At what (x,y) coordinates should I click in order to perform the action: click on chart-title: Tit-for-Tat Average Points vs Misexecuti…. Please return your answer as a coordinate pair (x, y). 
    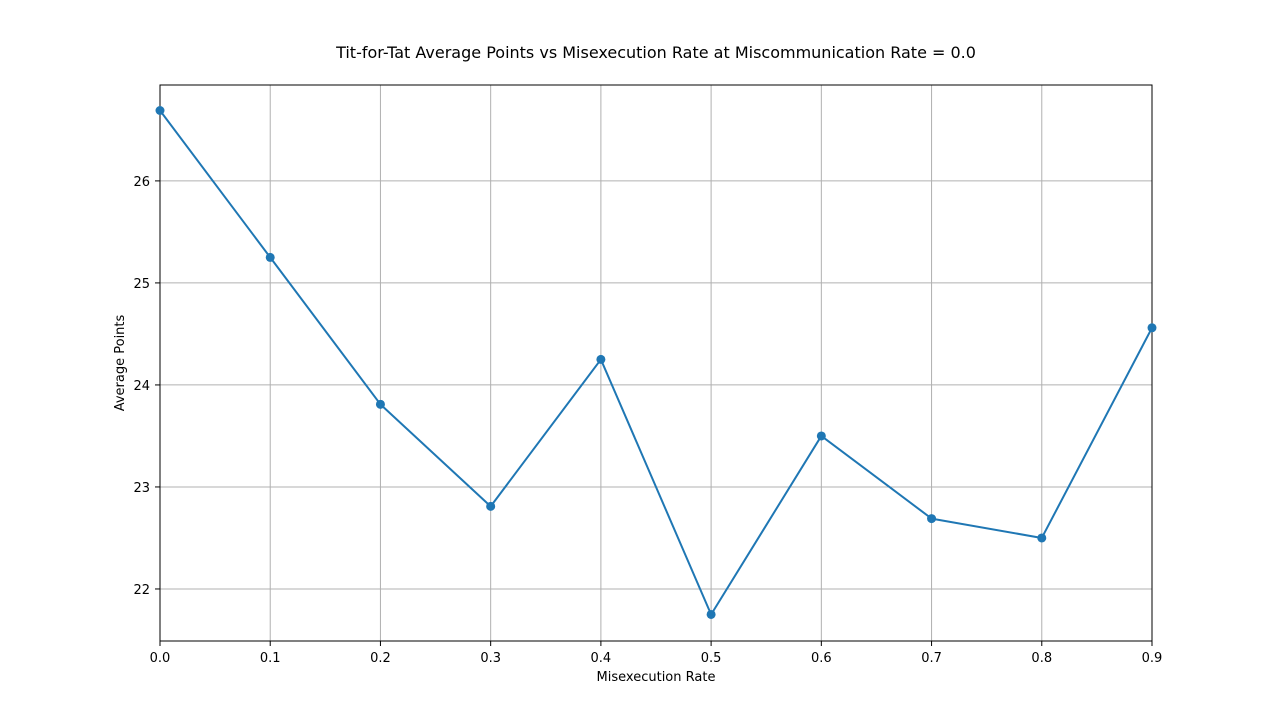
    Looking at the image, I should click on (655, 52).